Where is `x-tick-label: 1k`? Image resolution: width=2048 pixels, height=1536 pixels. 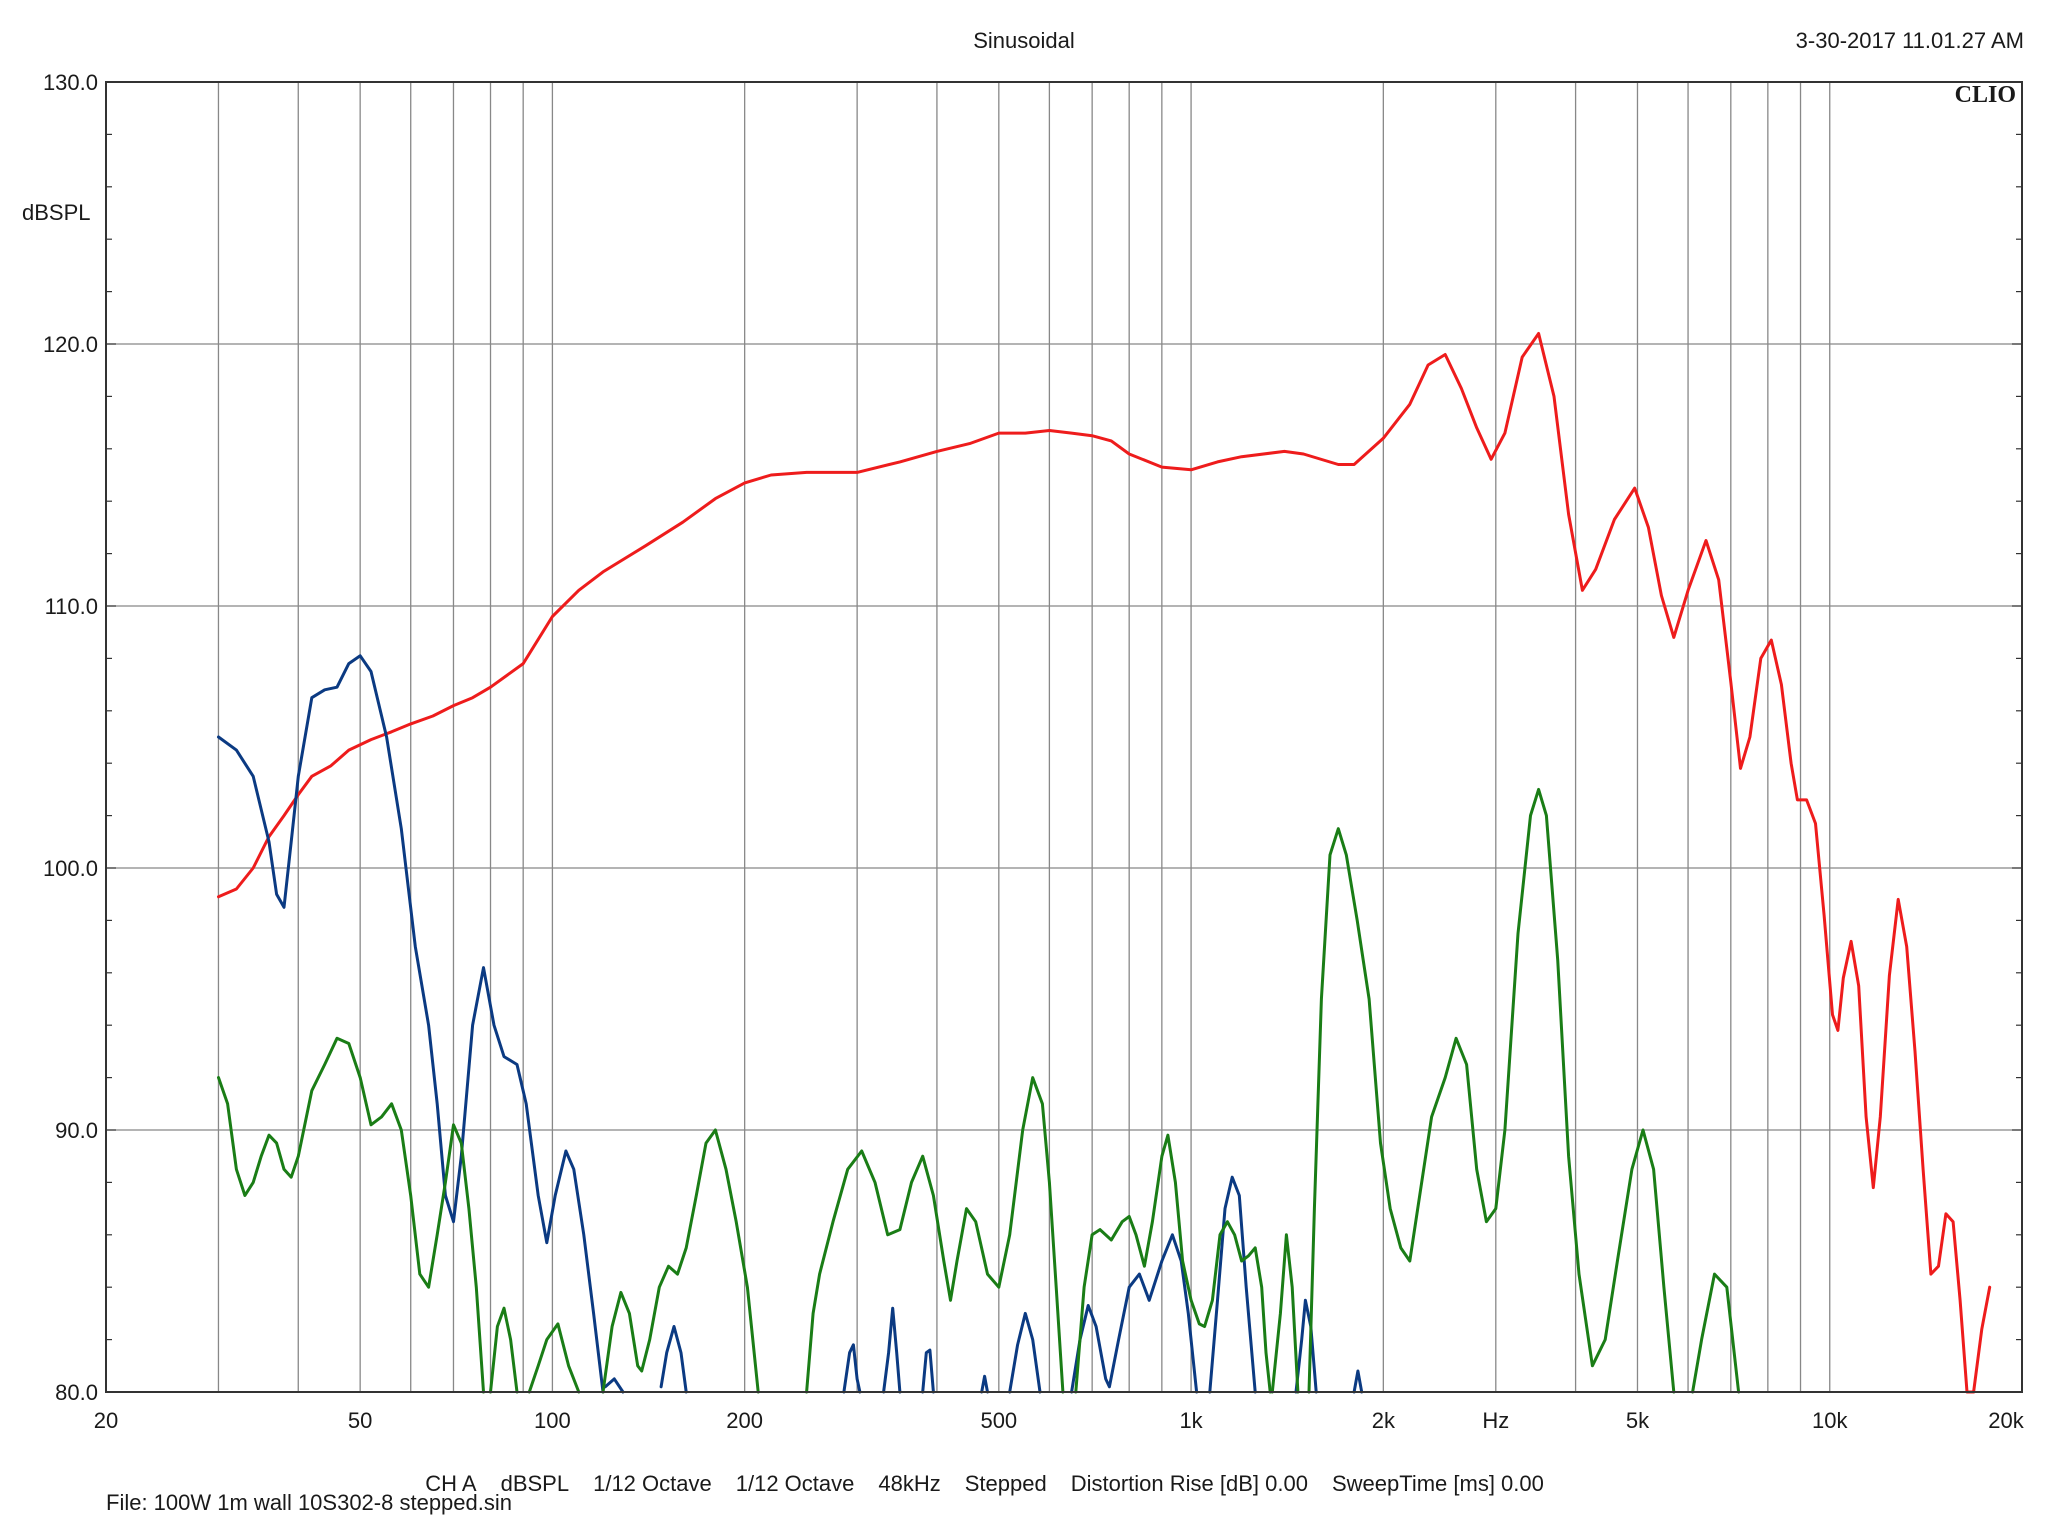
x-tick-label: 1k is located at coordinates (1191, 1420).